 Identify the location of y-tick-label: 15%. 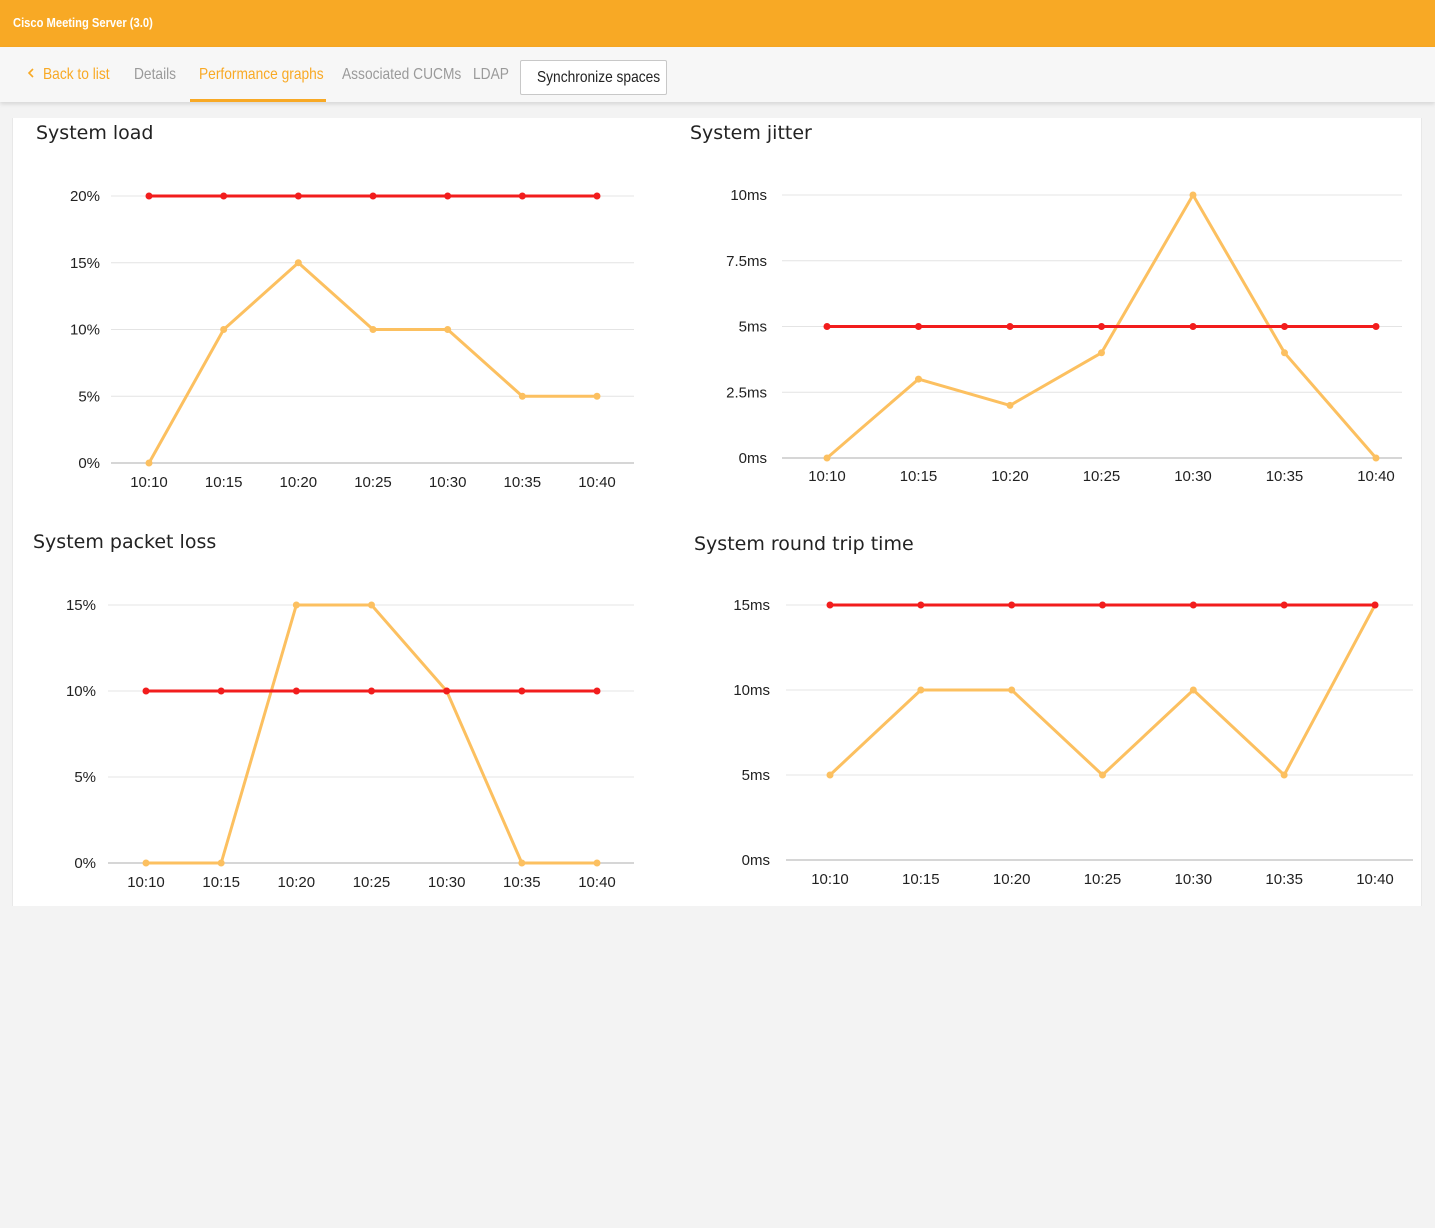
(81, 605).